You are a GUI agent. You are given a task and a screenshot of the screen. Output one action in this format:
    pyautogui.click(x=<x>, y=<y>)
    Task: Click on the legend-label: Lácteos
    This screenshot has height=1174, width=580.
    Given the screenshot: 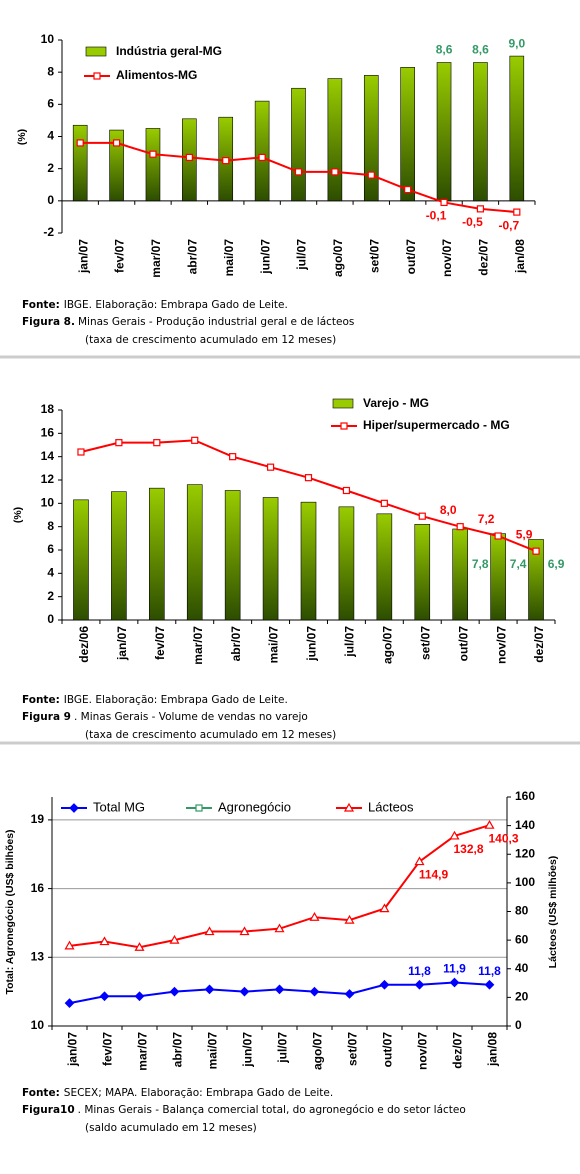 What is the action you would take?
    pyautogui.click(x=391, y=806)
    